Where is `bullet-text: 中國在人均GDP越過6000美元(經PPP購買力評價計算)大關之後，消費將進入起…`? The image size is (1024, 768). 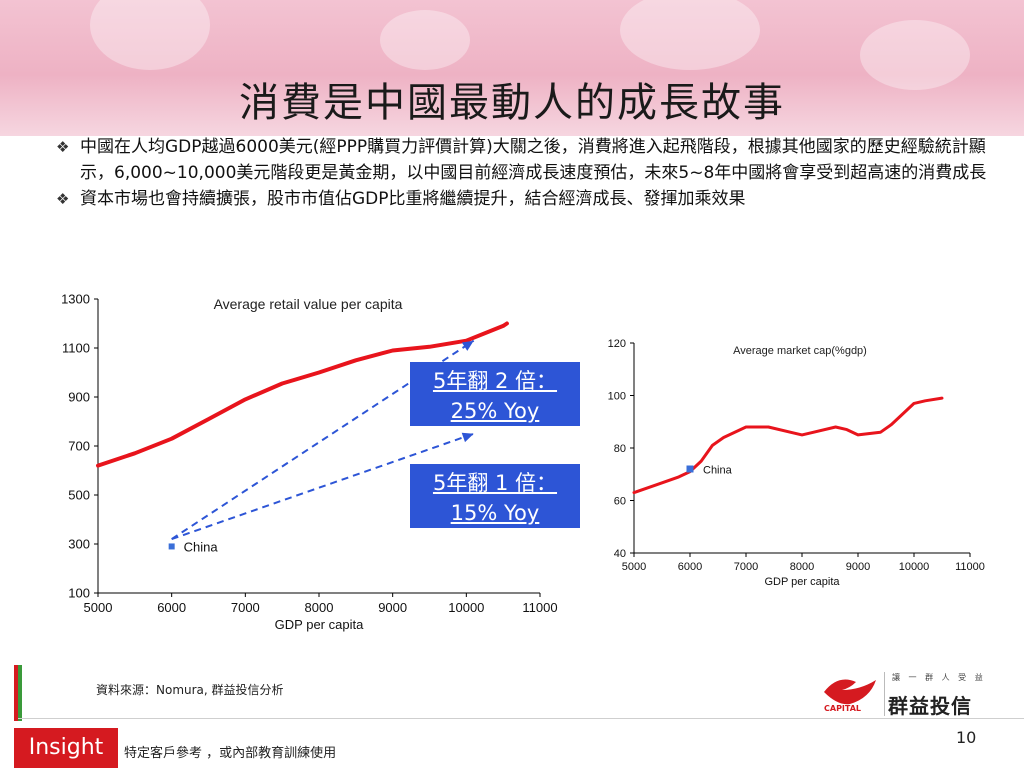
bullet-text: 中國在人均GDP越過6000美元(經PPP購買力評價計算)大關之後，消費將進入起… is located at coordinates (533, 160).